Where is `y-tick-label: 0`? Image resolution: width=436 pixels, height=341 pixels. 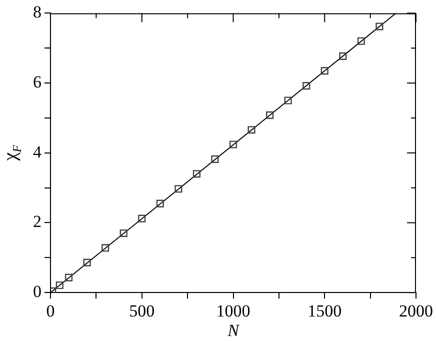 y-tick-label: 0 is located at coordinates (37, 292).